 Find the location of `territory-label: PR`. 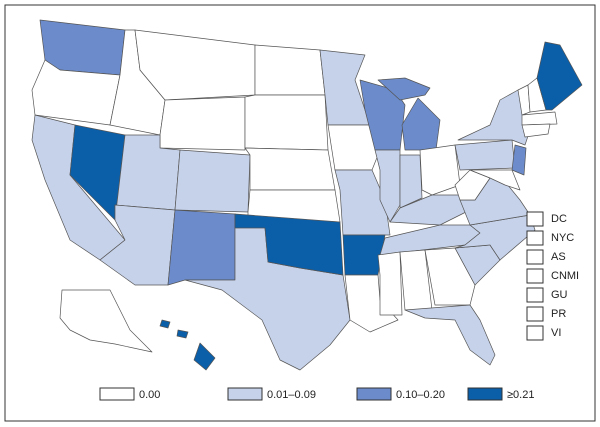

territory-label: PR is located at coordinates (558, 314).